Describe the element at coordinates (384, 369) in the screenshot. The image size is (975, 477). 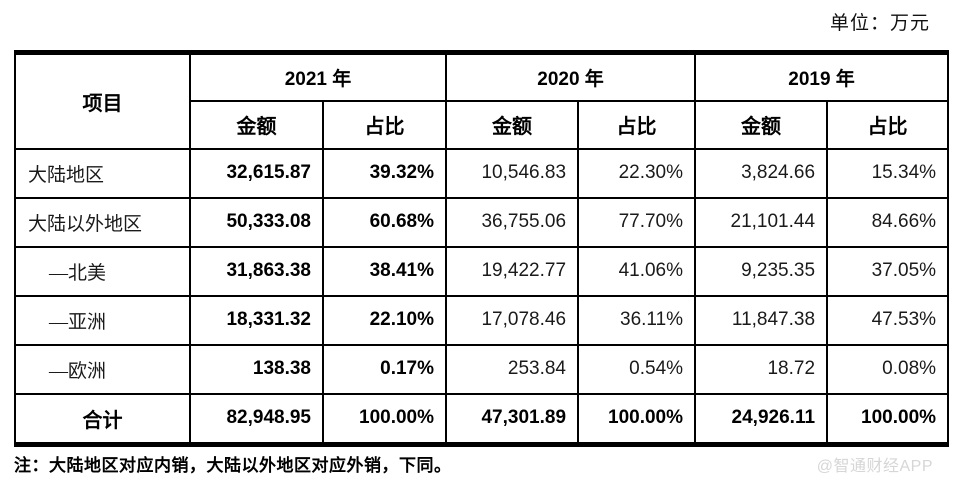
I see `cell-2021-ratio: 0.17%` at that location.